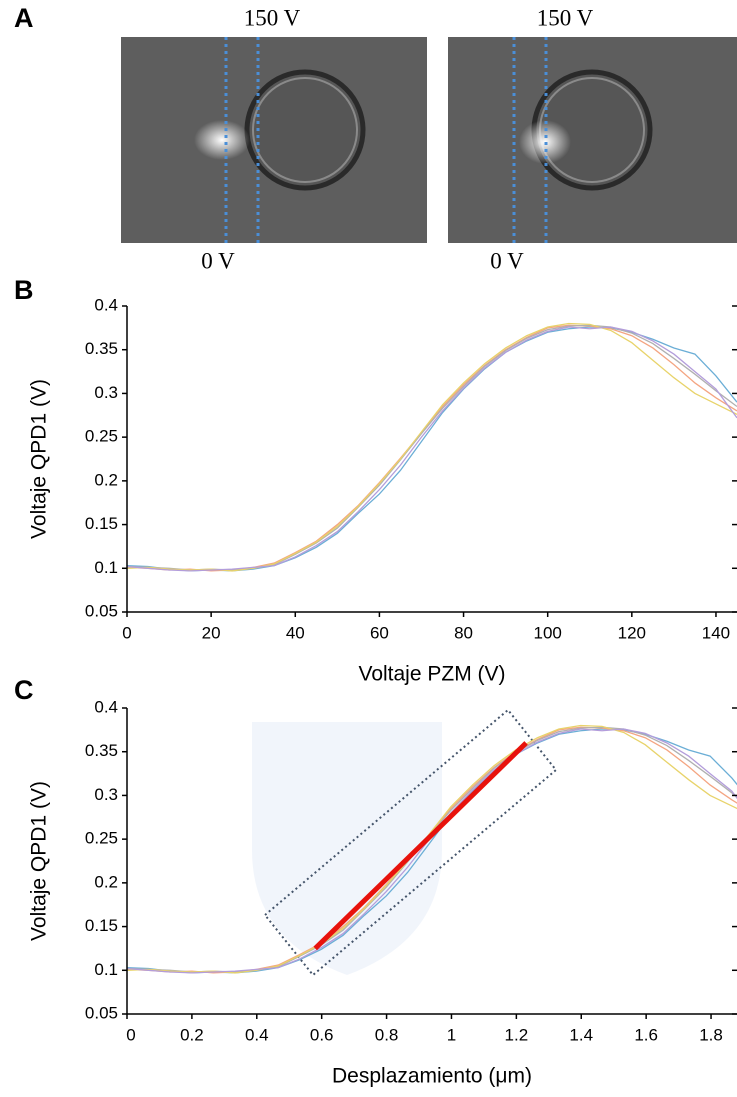 Image resolution: width=737 pixels, height=1097 pixels. What do you see at coordinates (295, 632) in the screenshot?
I see `x-tick-label: 40` at bounding box center [295, 632].